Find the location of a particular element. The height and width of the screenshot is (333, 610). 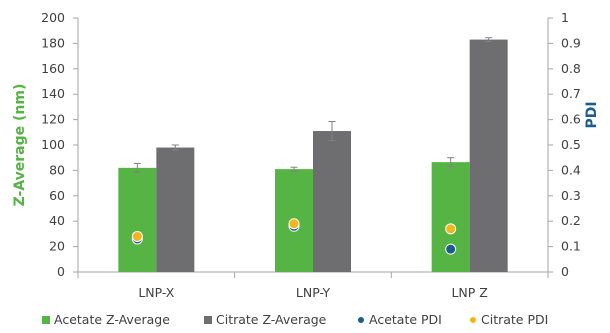

y2-tick-label: 1 is located at coordinates (565, 17).